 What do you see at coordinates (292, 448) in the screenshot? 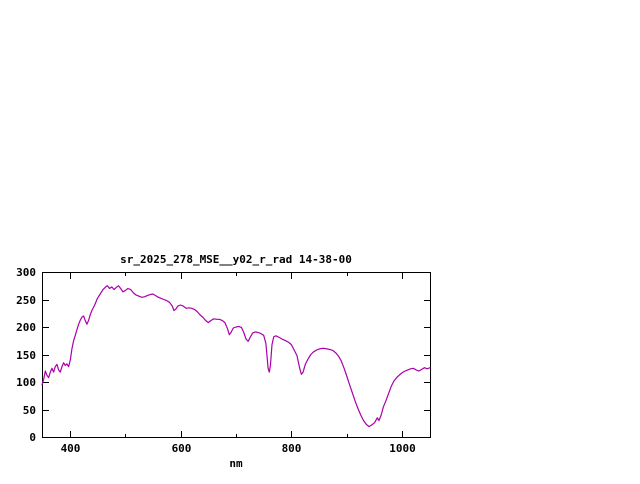
I see `x-tick-label: 800` at bounding box center [292, 448].